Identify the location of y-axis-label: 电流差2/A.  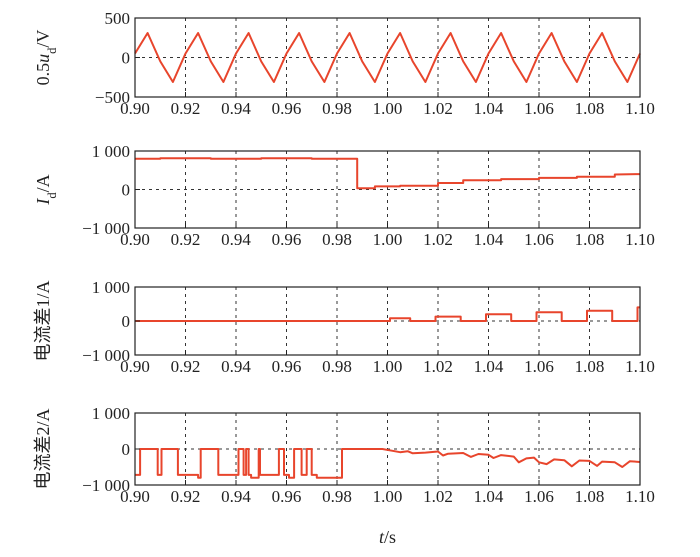
(43, 448).